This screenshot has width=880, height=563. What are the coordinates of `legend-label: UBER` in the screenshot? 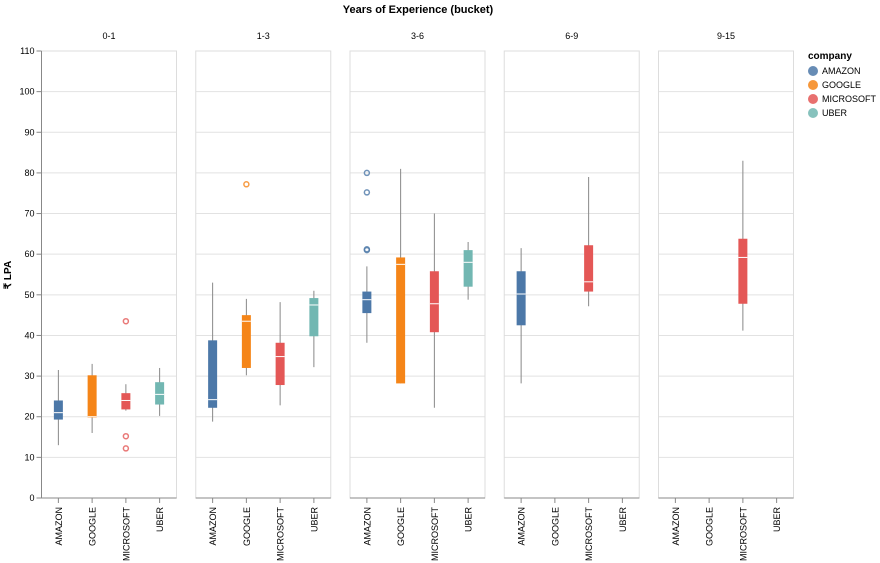 It's located at (835, 113).